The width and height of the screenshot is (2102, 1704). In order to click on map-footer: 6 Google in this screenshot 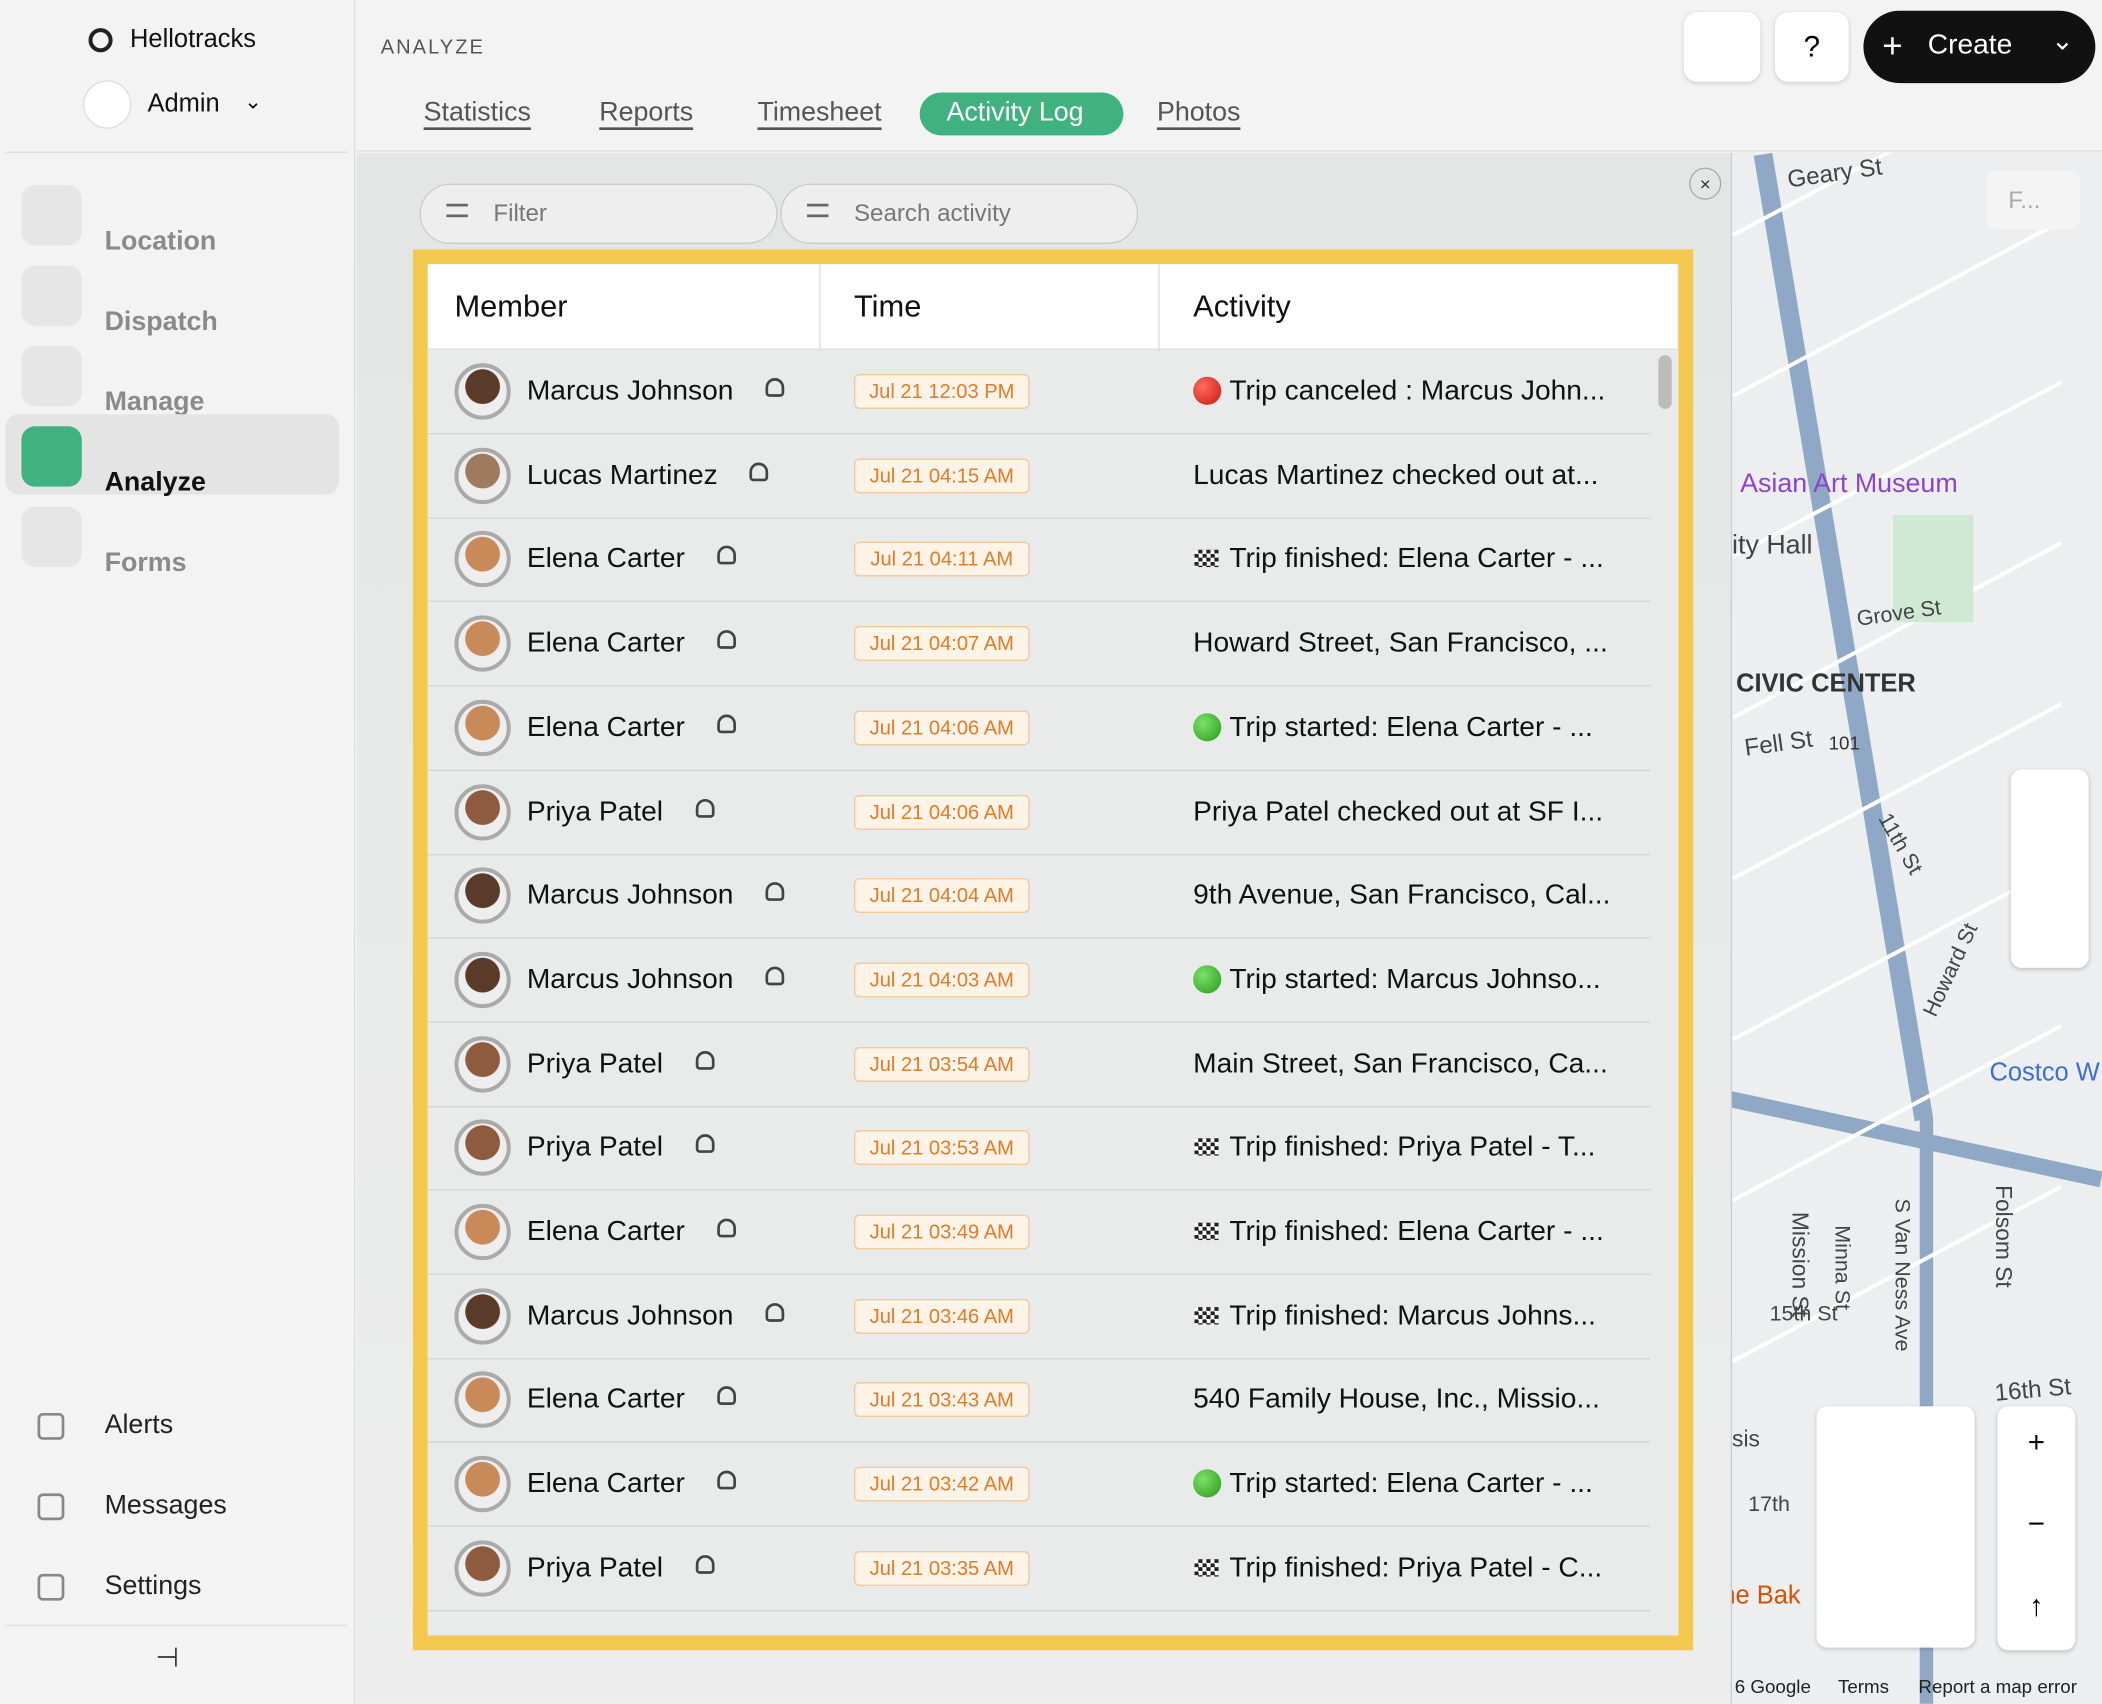, I will do `click(1772, 1686)`.